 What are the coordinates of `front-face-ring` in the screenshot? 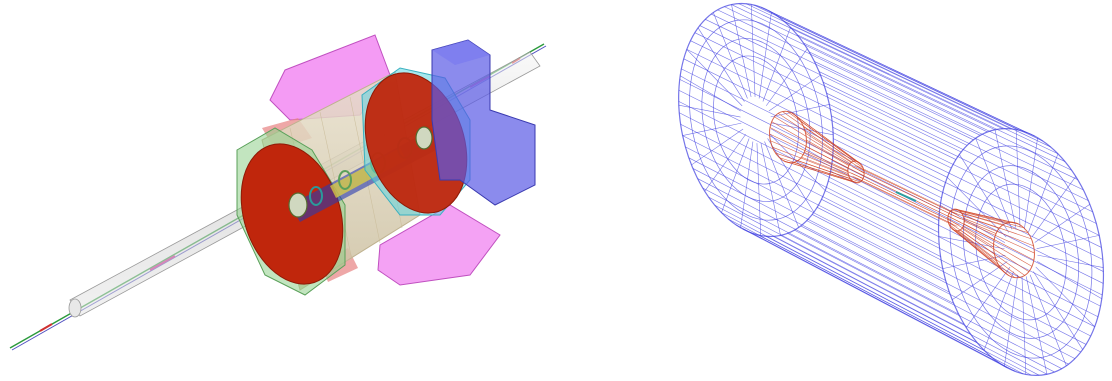 It's located at (1021, 252).